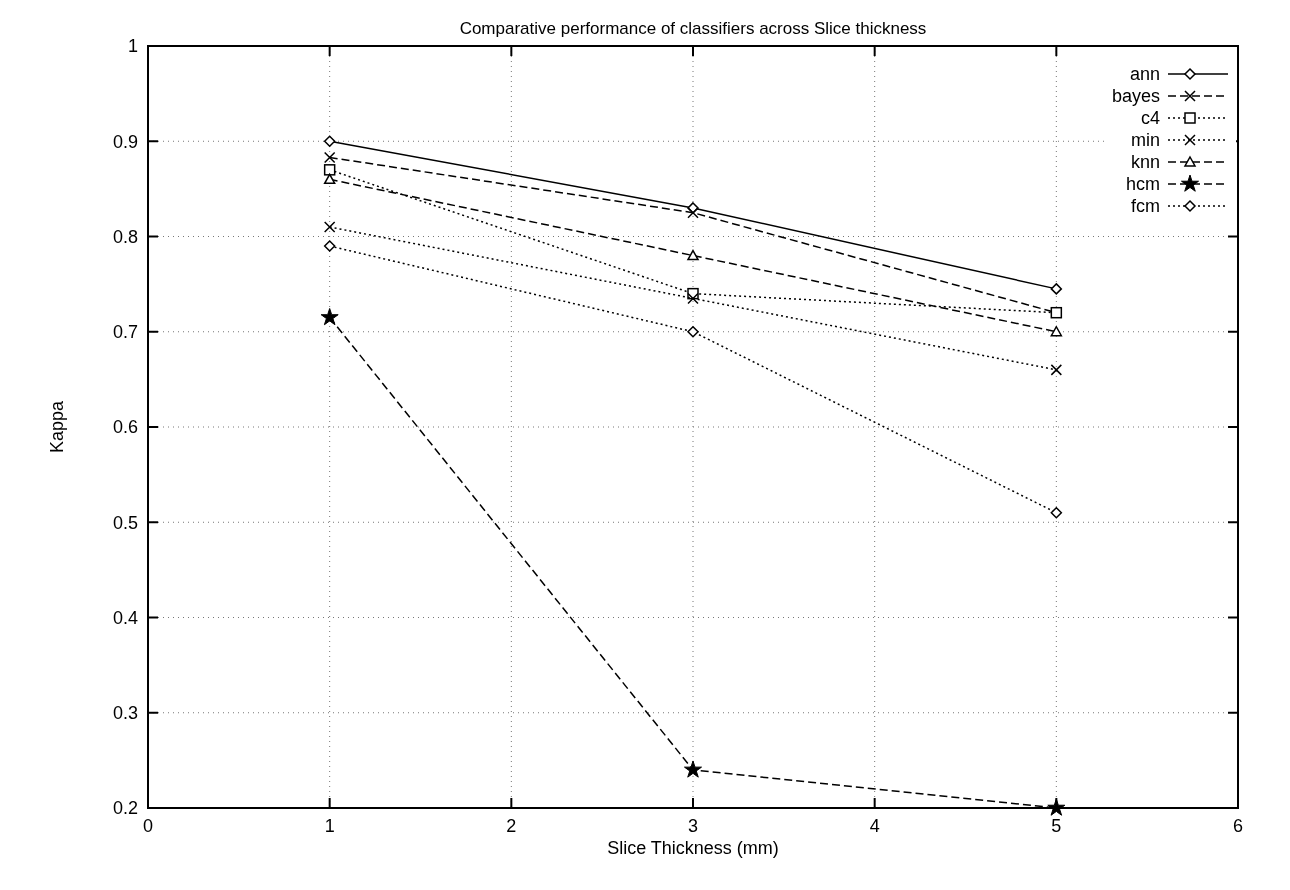  Describe the element at coordinates (57, 426) in the screenshot. I see `y-axis-title: Kappa` at that location.